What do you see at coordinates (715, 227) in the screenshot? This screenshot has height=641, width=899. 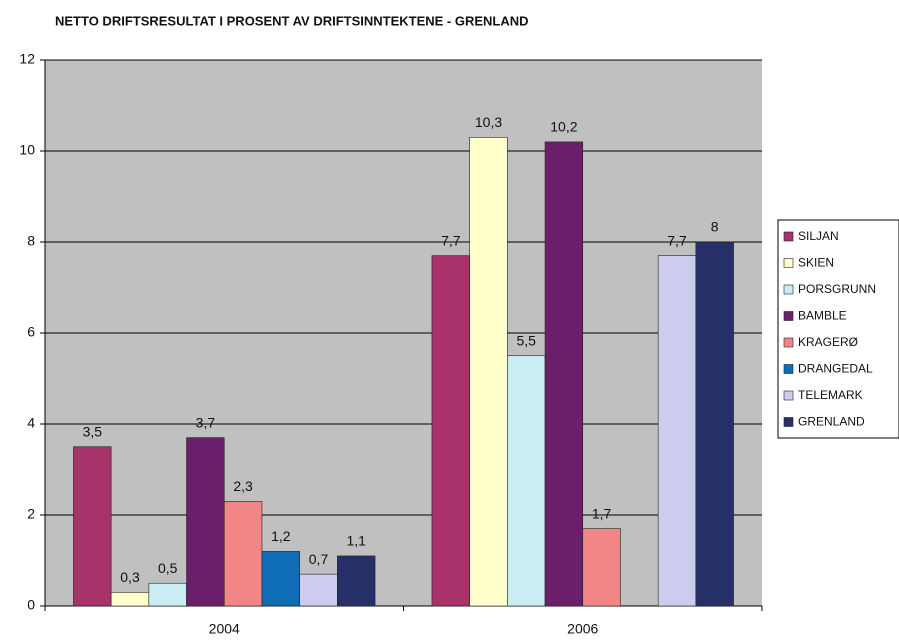 I see `data-label: 8` at bounding box center [715, 227].